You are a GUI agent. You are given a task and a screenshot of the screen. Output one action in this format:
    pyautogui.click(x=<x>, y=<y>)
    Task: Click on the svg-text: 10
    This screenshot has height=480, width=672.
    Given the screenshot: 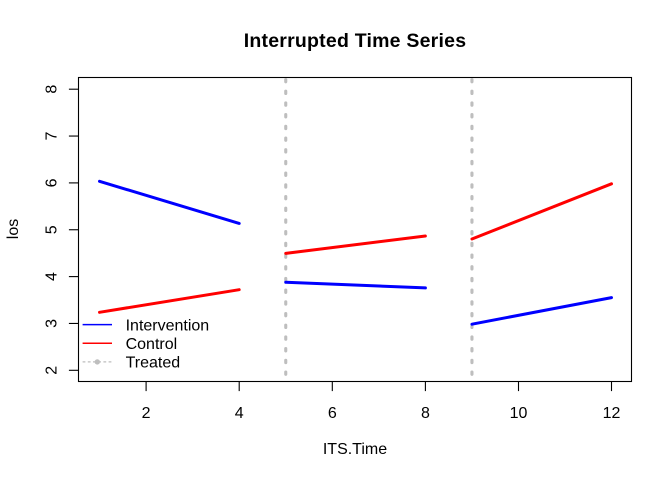 What is the action you would take?
    pyautogui.click(x=519, y=413)
    